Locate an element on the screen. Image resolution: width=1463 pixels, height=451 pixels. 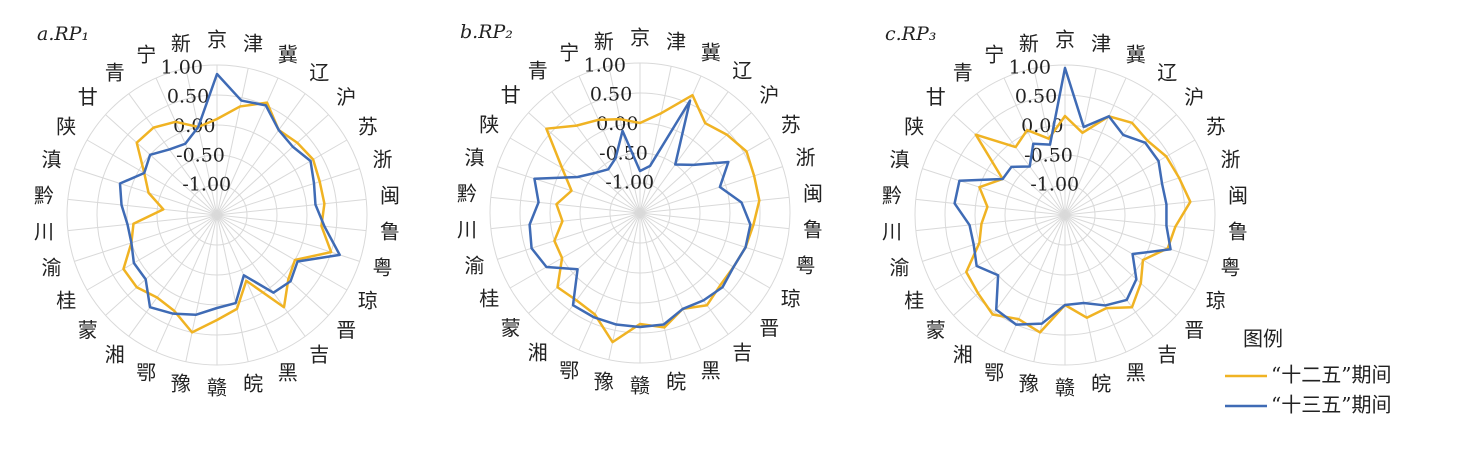
legend-label: “十三五”期间 is located at coordinates (1331, 405).